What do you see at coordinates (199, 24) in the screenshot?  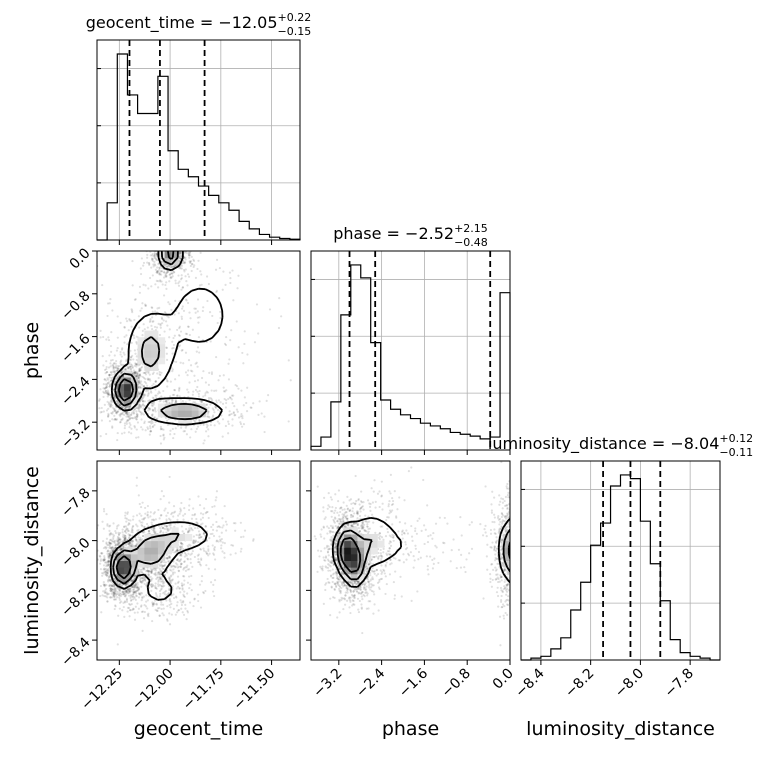 I see `title-geocent_time: geocent_time = −12.05+0.22 −0.15` at bounding box center [199, 24].